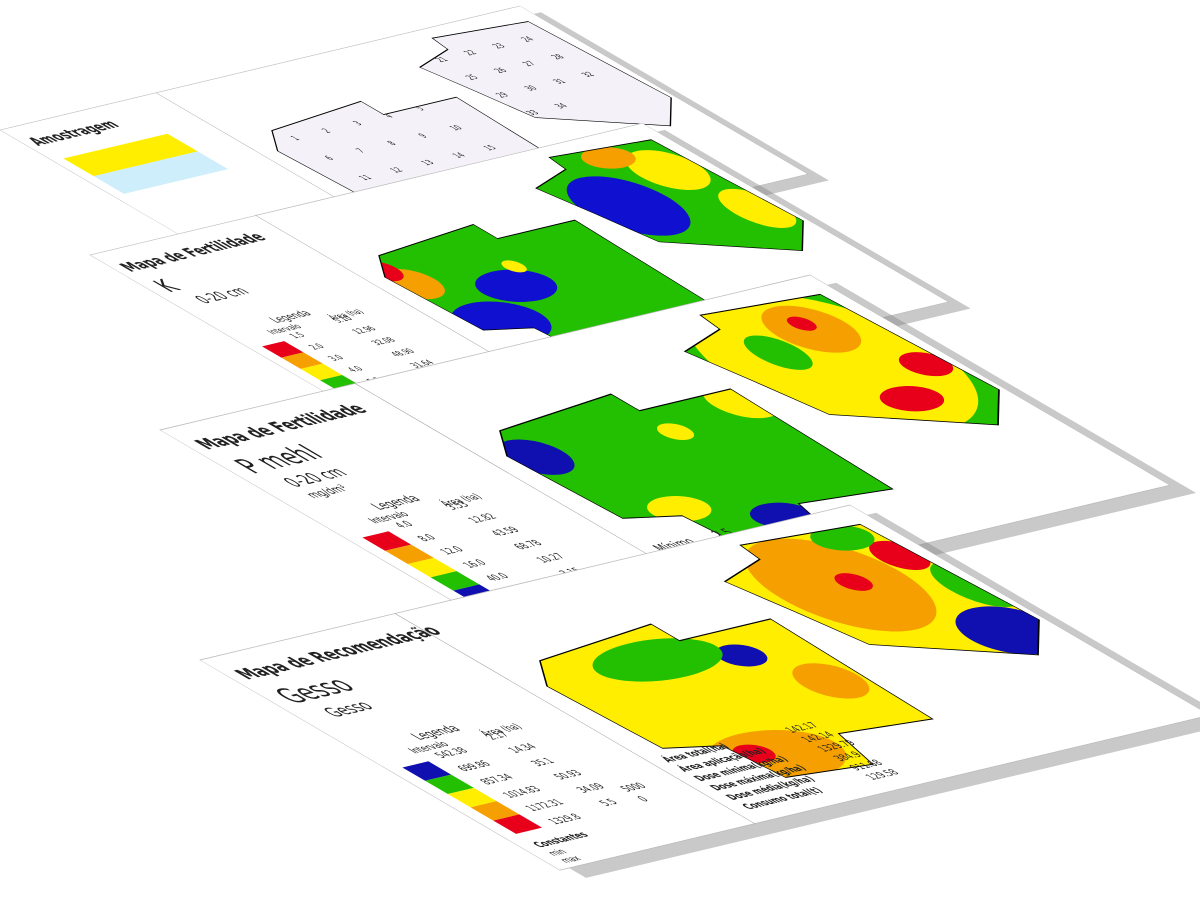 Image resolution: width=1200 pixels, height=903 pixels. Describe the element at coordinates (460, 156) in the screenshot. I see `sample-point: 14` at that location.